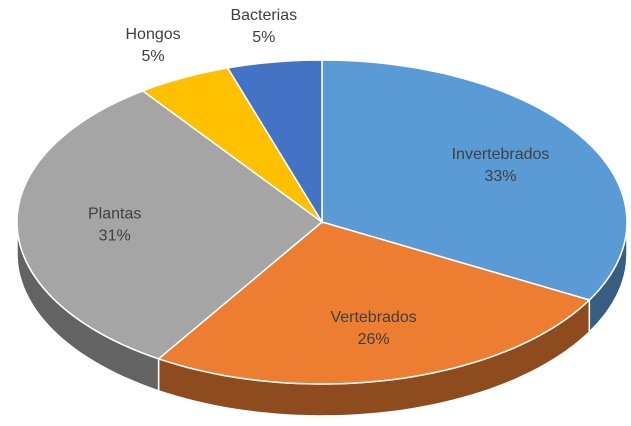 This screenshot has height=426, width=631. I want to click on data-label-value: 31%, so click(115, 236).